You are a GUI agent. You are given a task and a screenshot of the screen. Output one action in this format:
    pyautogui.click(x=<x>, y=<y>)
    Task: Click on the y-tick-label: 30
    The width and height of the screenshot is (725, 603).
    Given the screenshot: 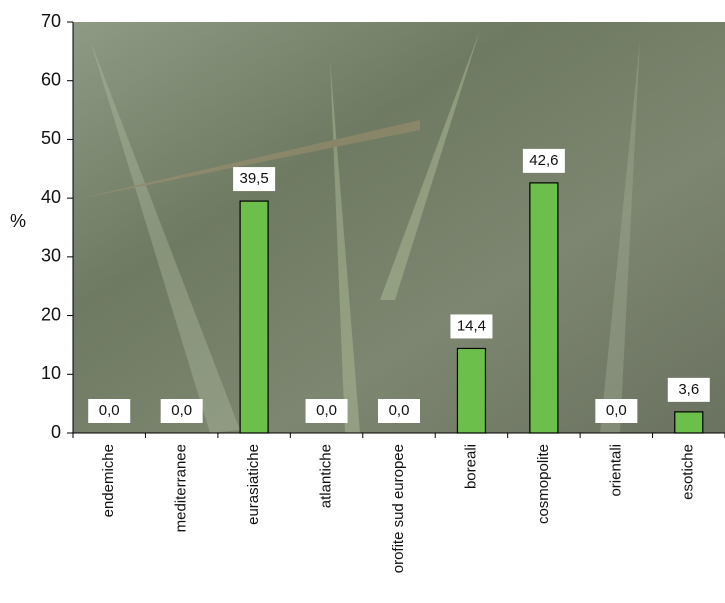 What is the action you would take?
    pyautogui.click(x=51, y=256)
    